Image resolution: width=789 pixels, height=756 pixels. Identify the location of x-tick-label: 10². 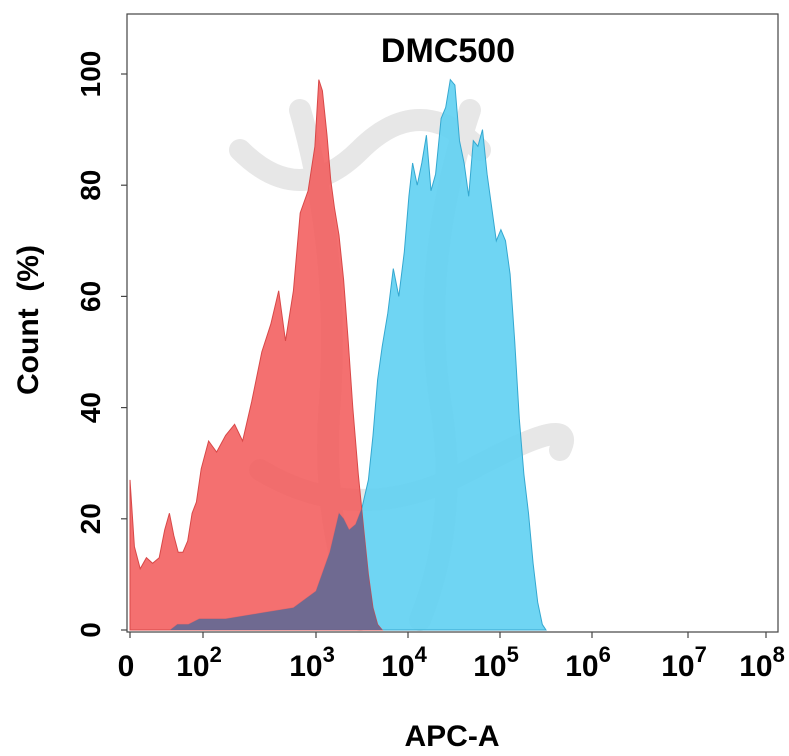
(199, 662).